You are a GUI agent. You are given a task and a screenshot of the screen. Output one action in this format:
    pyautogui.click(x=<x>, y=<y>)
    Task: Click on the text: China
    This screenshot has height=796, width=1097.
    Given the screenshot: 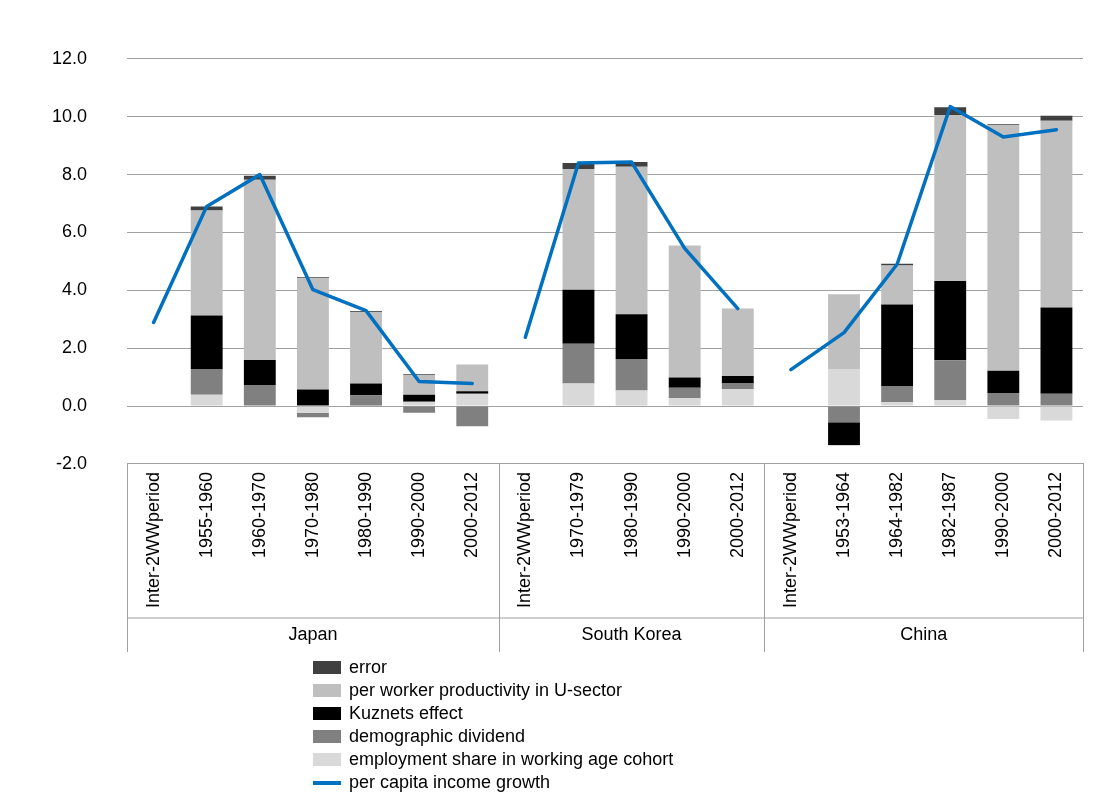 What is the action you would take?
    pyautogui.click(x=924, y=633)
    